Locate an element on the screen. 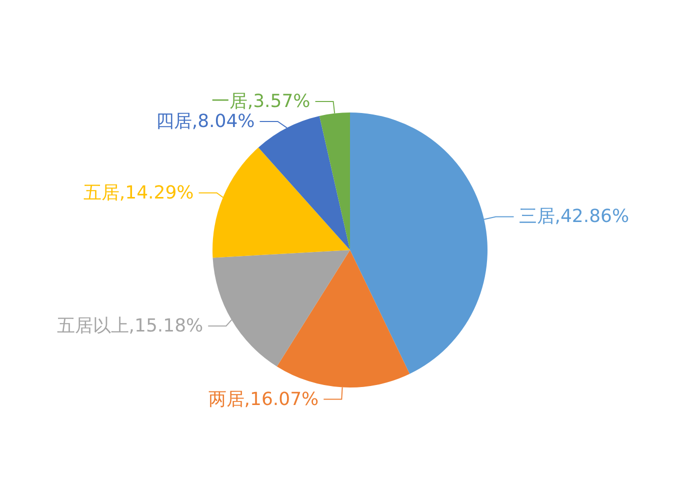  slice-label: 一居,3.57% is located at coordinates (260, 101).